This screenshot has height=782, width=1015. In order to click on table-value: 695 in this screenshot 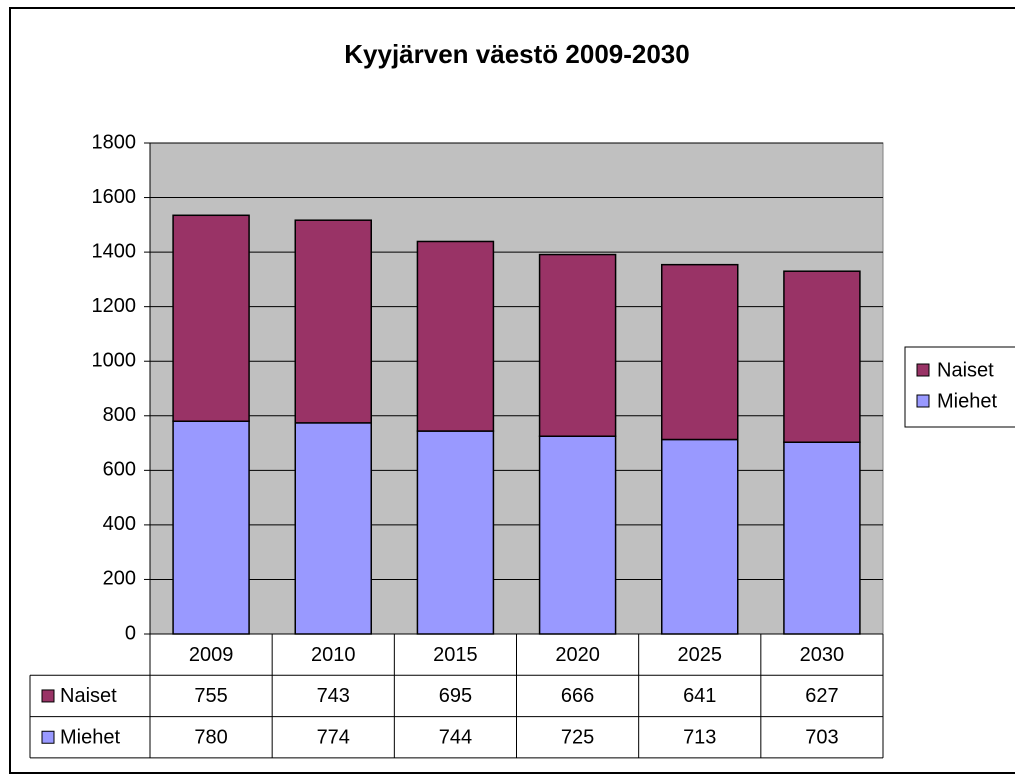, I will do `click(455, 696)`.